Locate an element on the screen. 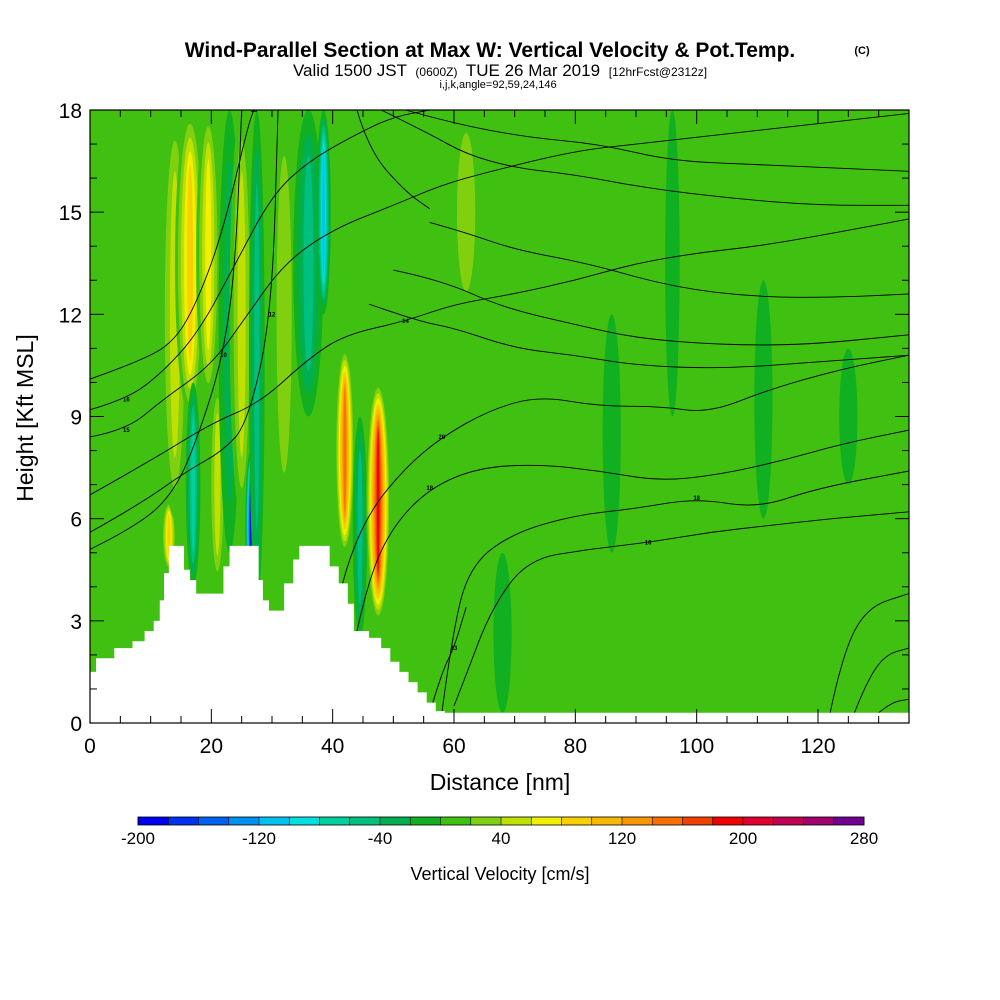 The height and width of the screenshot is (1000, 1000). theta-contour-label: 14 is located at coordinates (405, 322).